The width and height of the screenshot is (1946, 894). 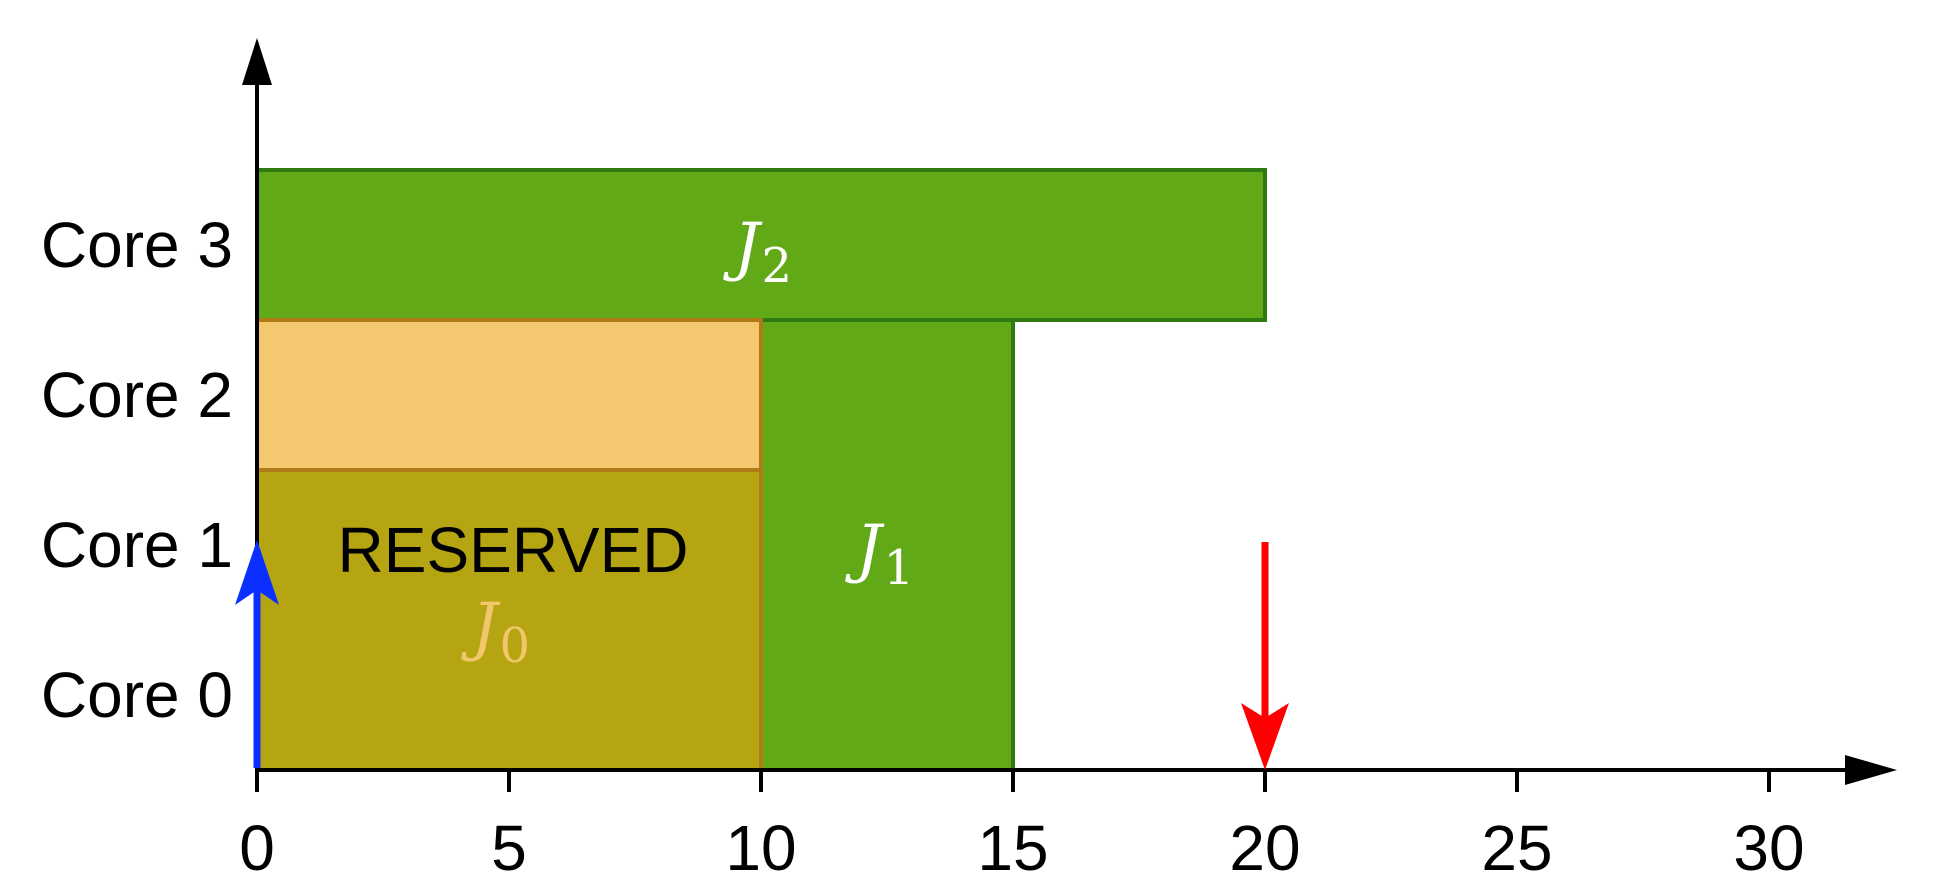 I want to click on x-tick-label: 25, so click(x=1516, y=848).